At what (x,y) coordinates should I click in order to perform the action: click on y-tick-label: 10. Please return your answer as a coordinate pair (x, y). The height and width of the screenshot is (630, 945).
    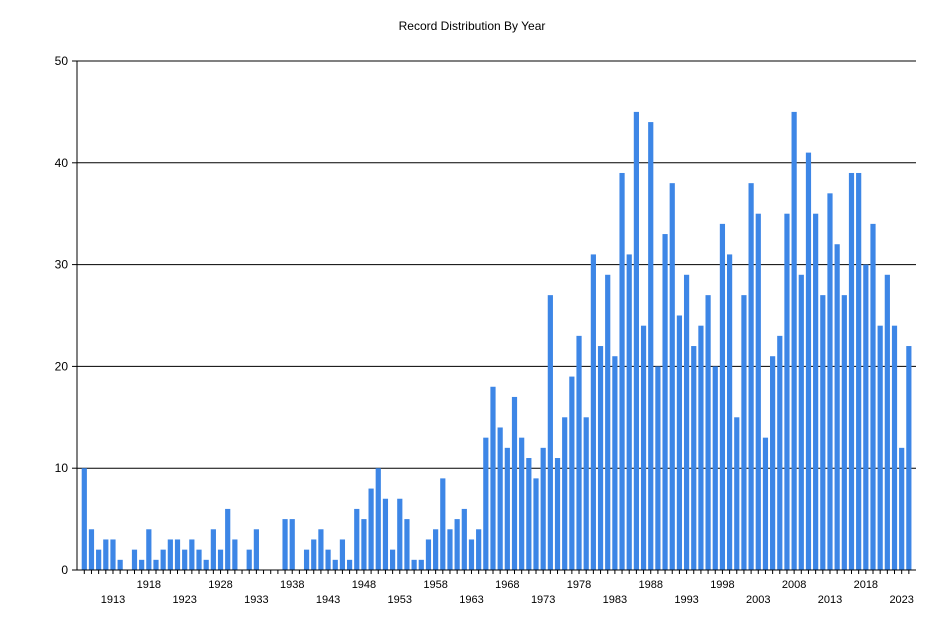
    Looking at the image, I should click on (62, 468).